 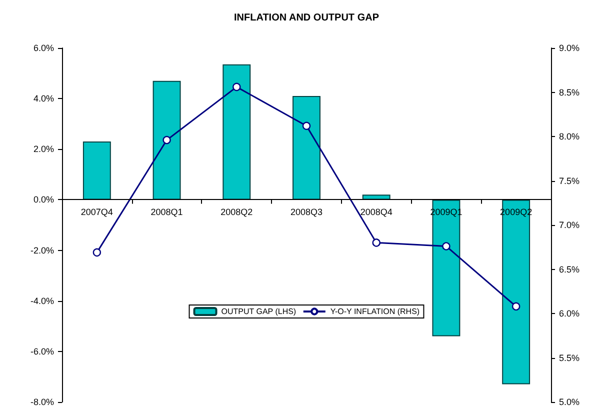 What do you see at coordinates (569, 137) in the screenshot?
I see `y2-tick-label: 8.0%` at bounding box center [569, 137].